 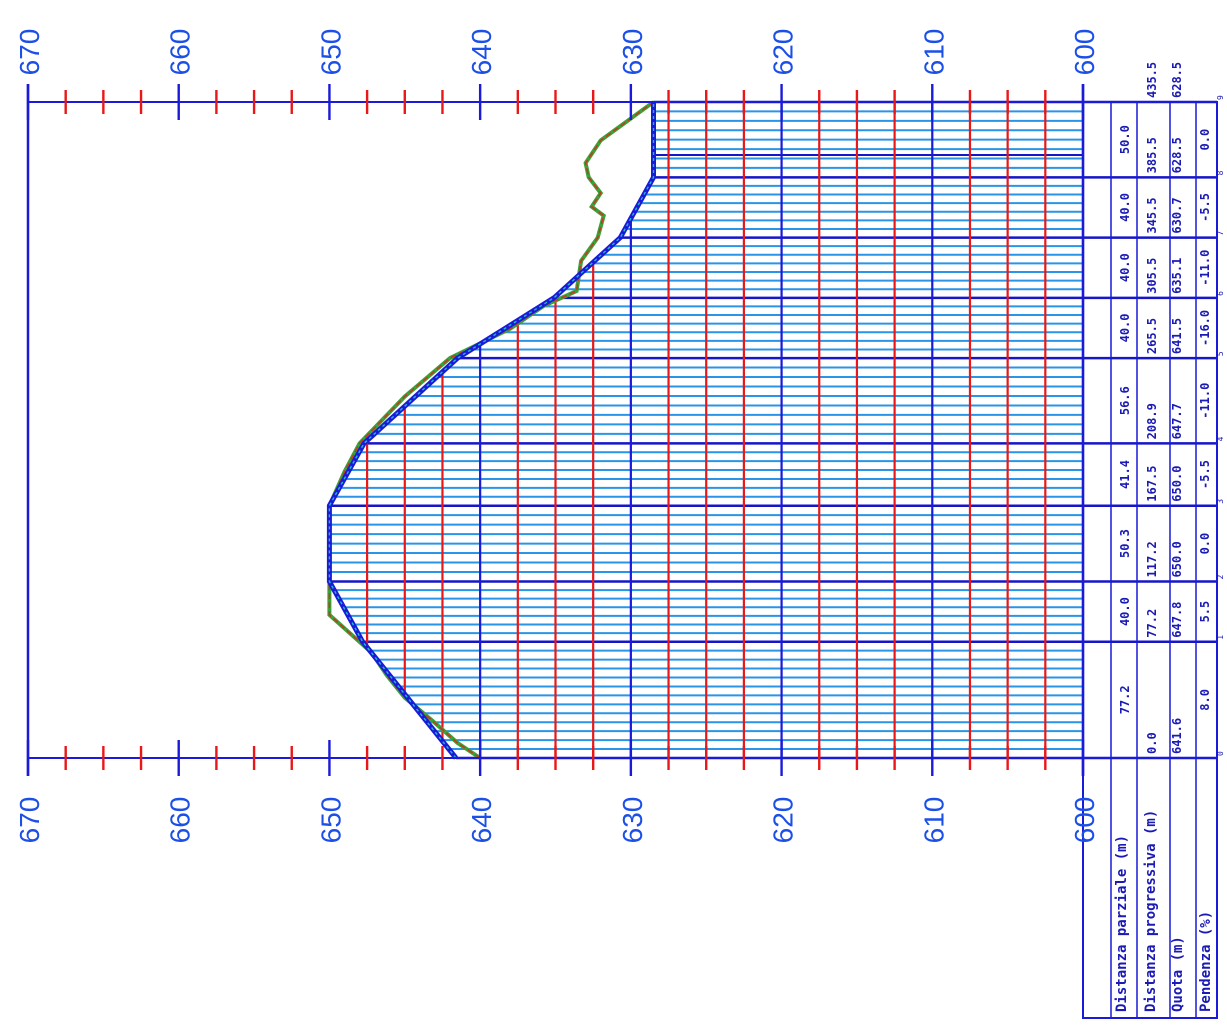 What do you see at coordinates (180, 820) in the screenshot?
I see `bottom-scale-label: 660` at bounding box center [180, 820].